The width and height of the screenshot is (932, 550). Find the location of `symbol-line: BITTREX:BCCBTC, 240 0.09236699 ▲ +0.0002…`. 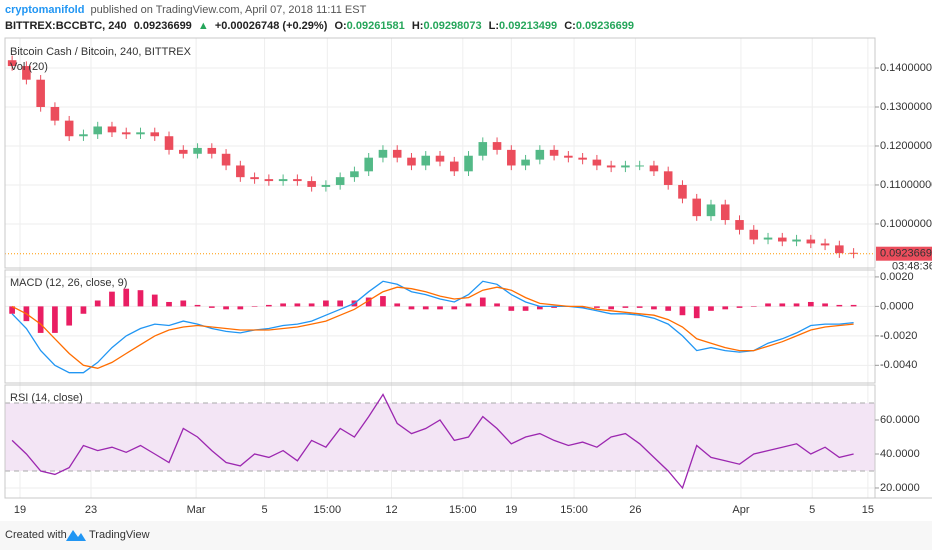

symbol-line: BITTREX:BCCBTC, 240 0.09236699 ▲ +0.0002… is located at coordinates (319, 26).